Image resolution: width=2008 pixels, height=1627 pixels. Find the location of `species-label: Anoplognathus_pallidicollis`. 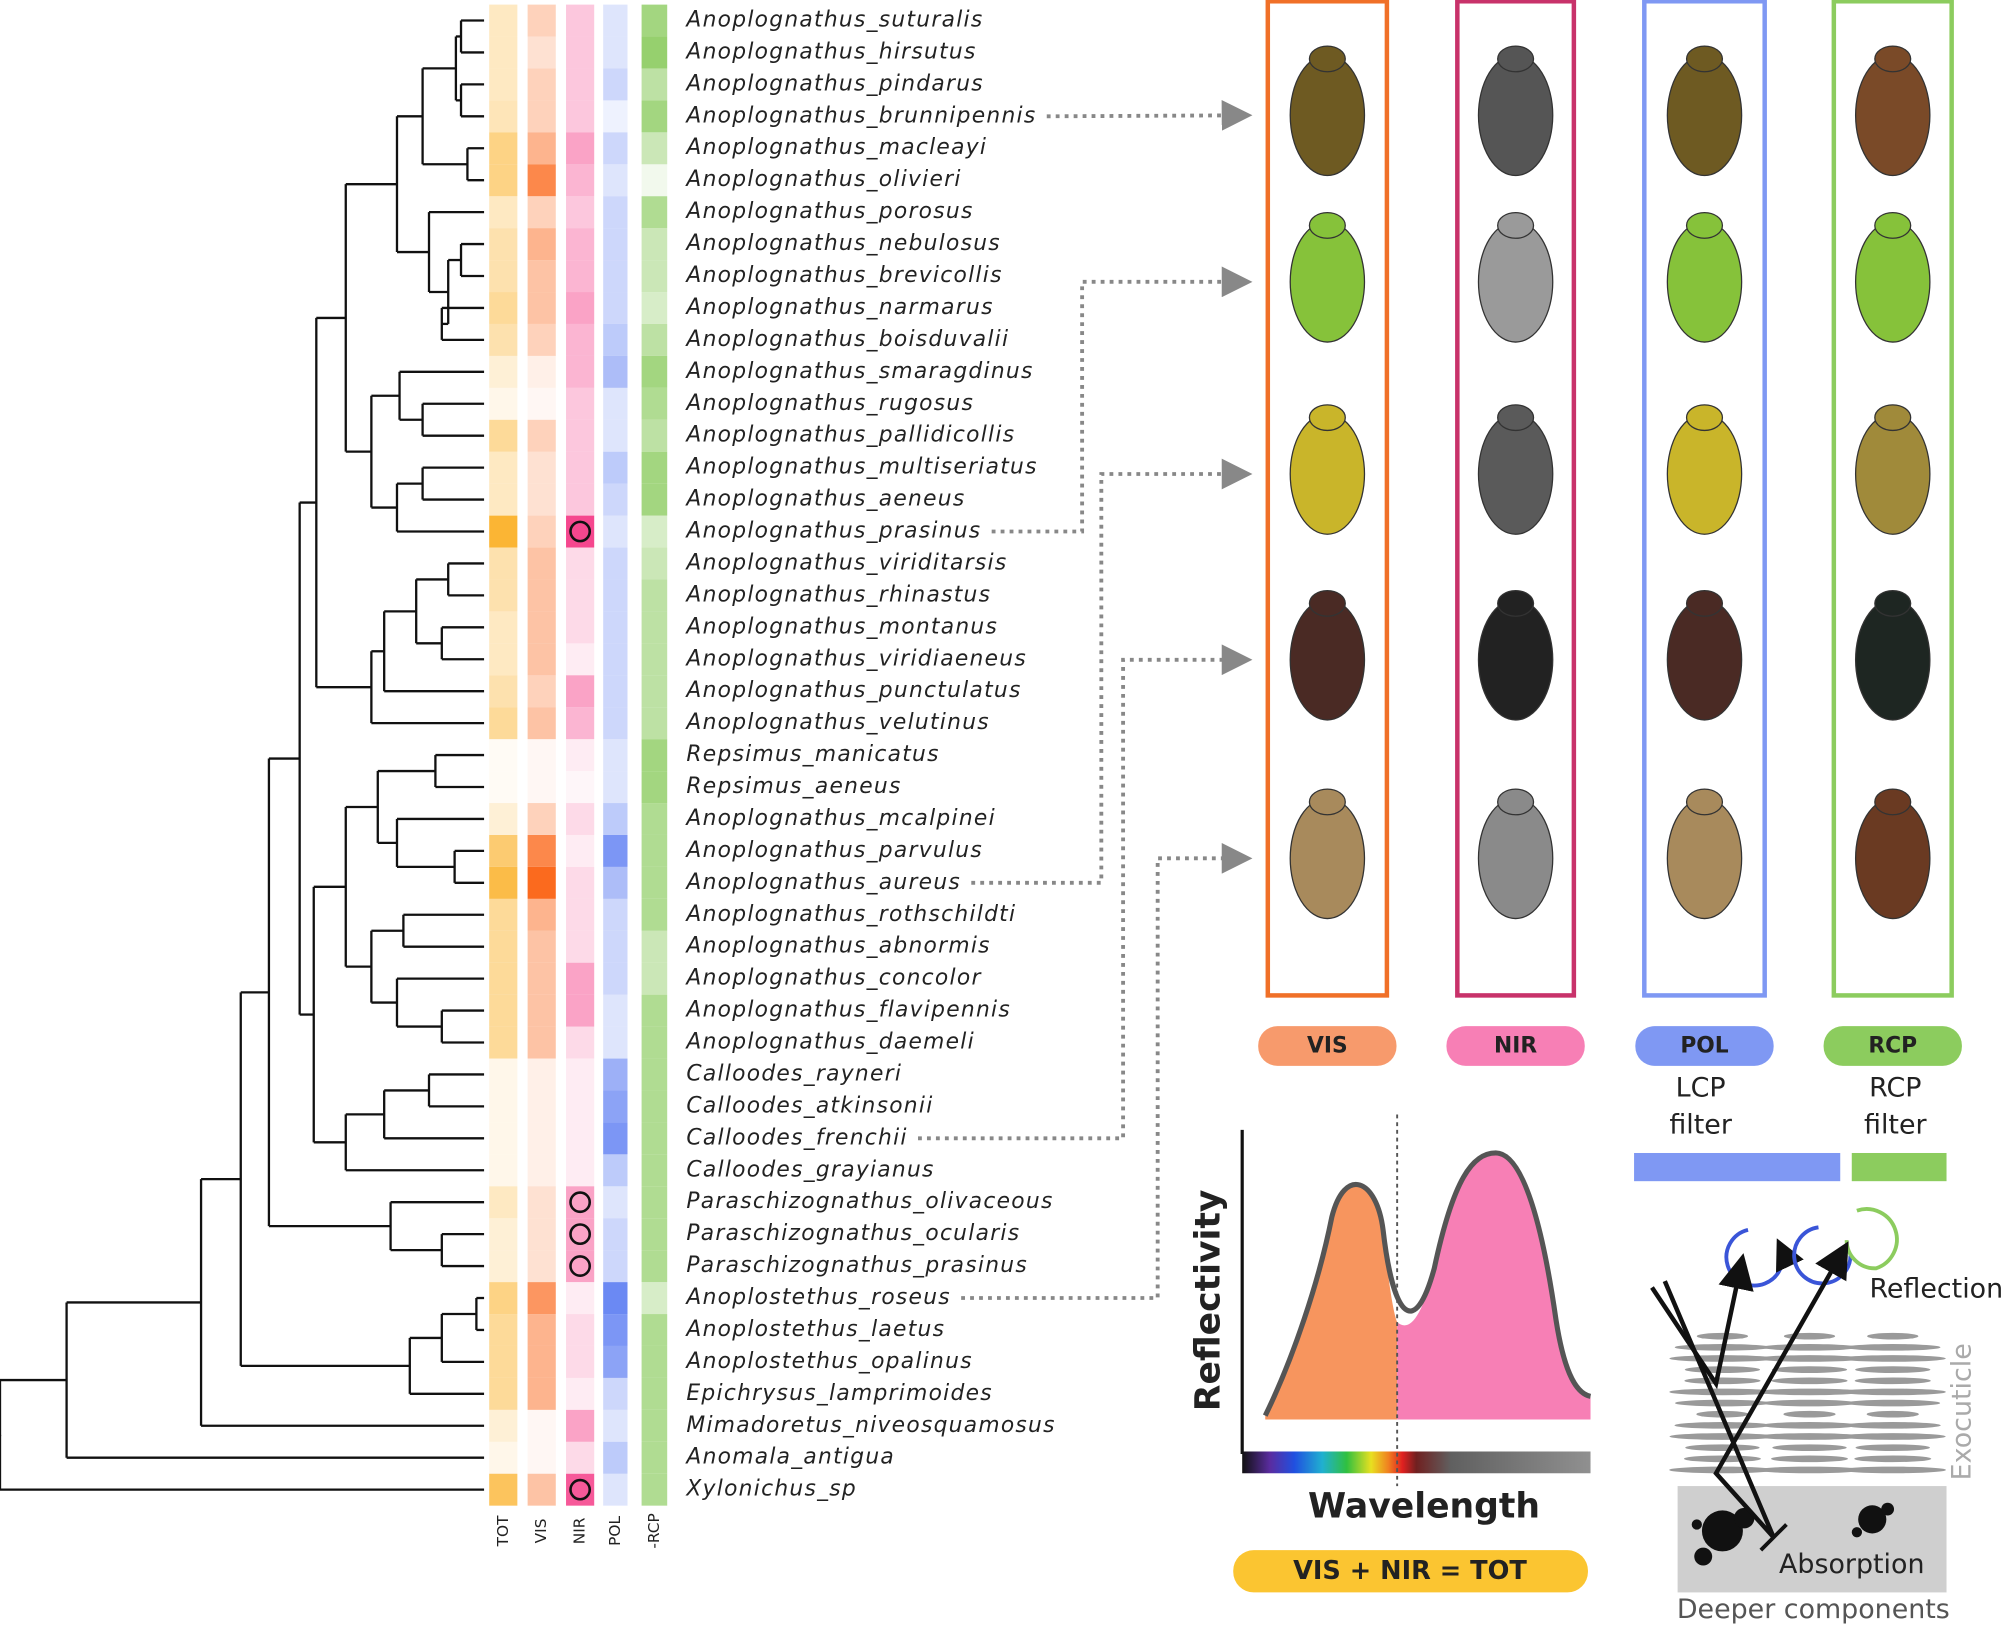

species-label: Anoplognathus_pallidicollis is located at coordinates (849, 435).